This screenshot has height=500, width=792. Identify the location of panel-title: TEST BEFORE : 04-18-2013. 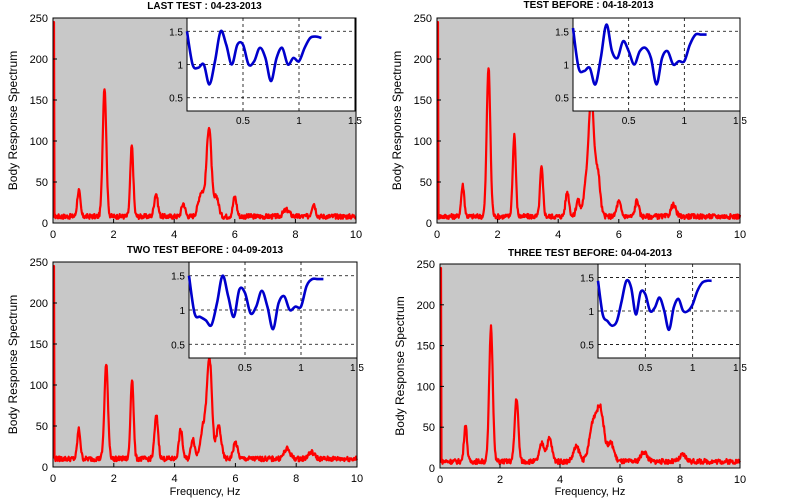
(588, 5).